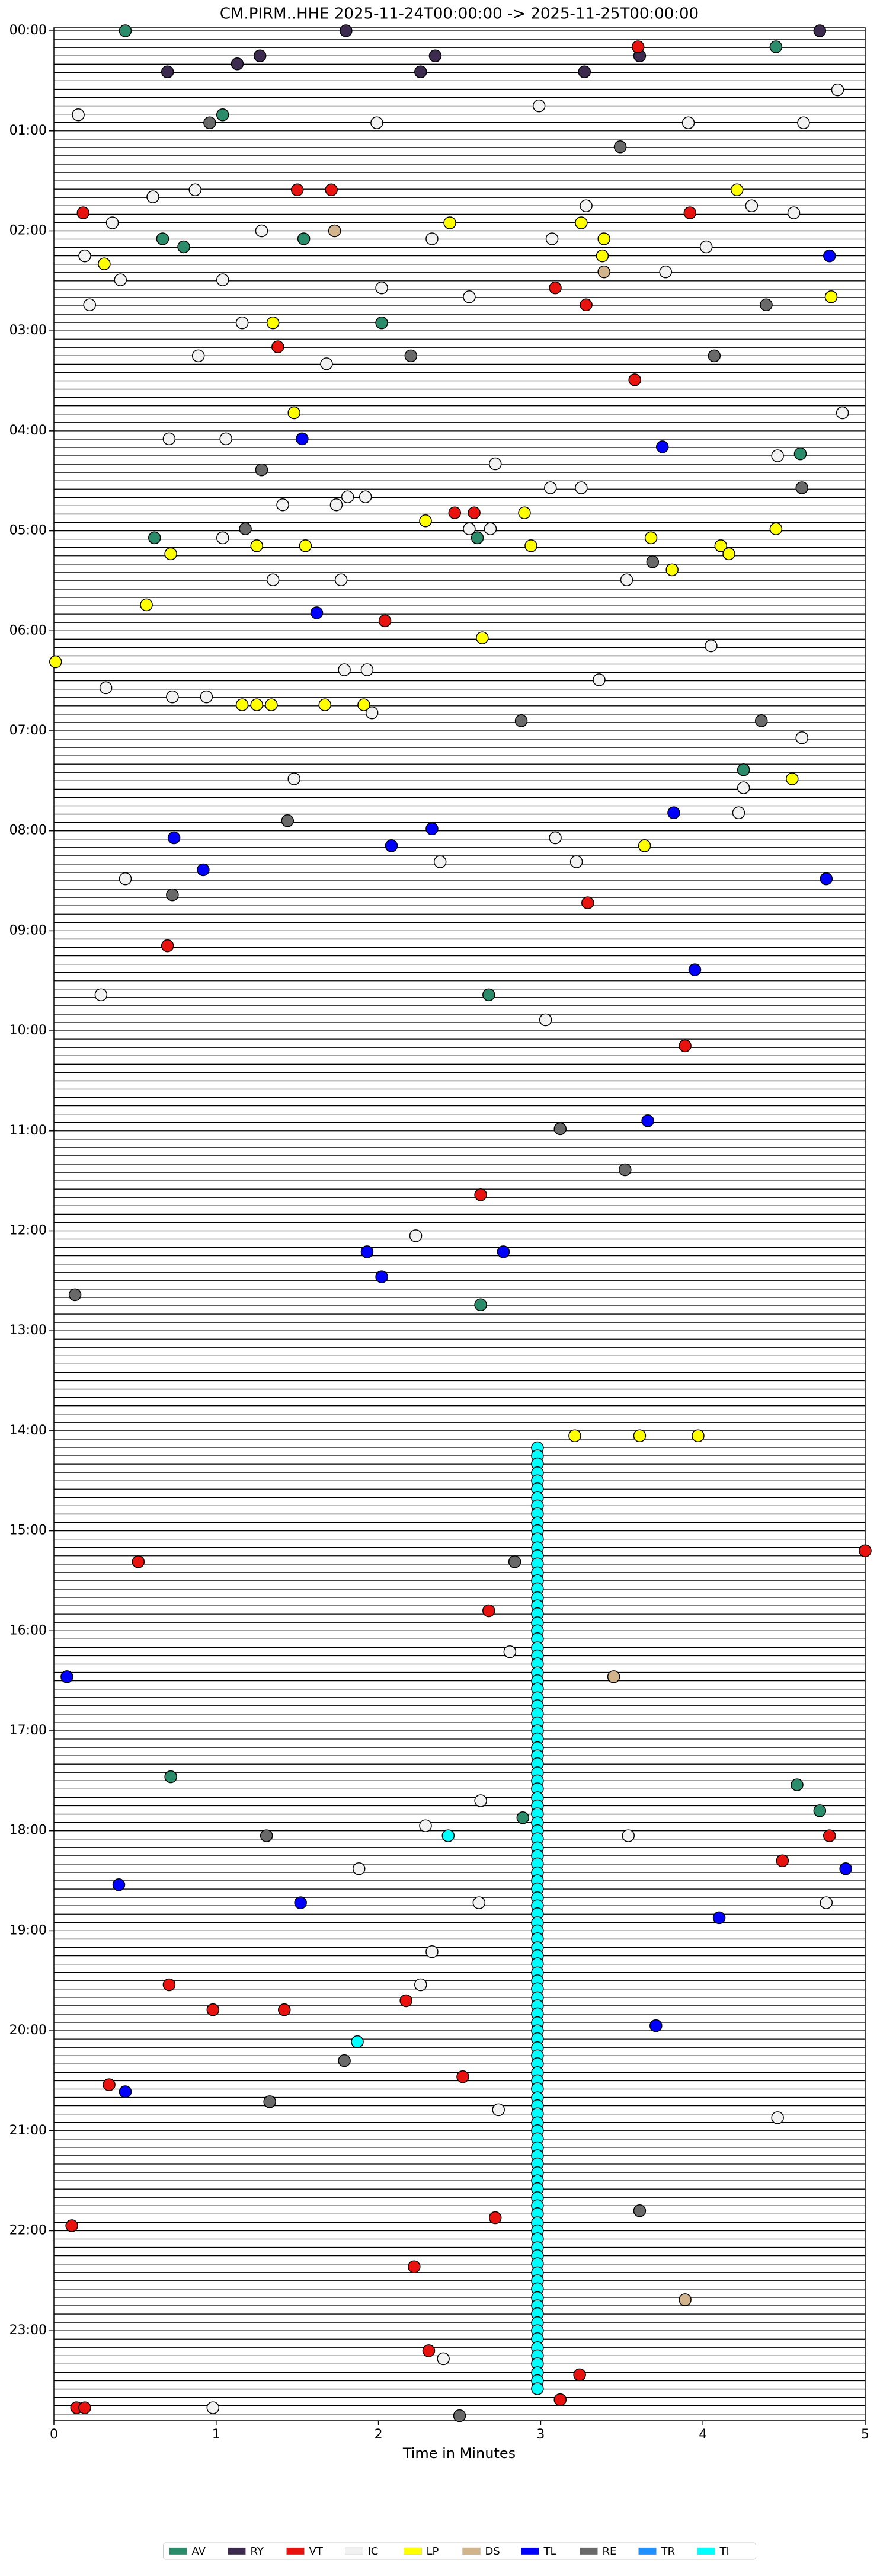  I want to click on y-tick-label: 23:00, so click(28, 2330).